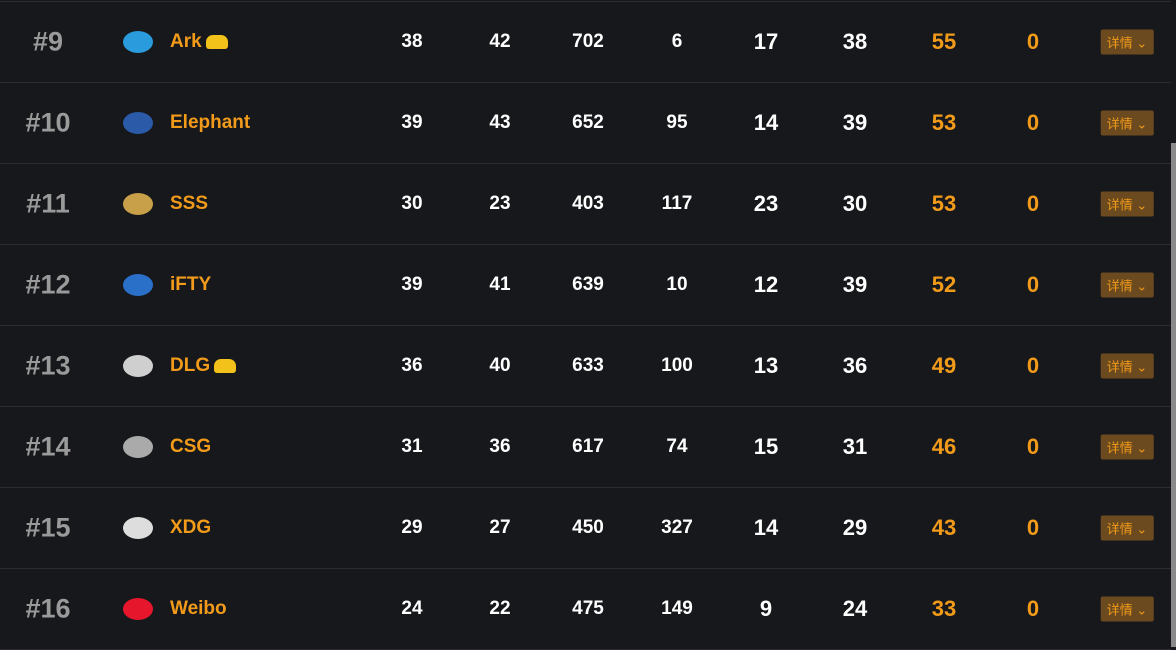 The width and height of the screenshot is (1176, 650). Describe the element at coordinates (500, 365) in the screenshot. I see `stat-cell: 40` at that location.